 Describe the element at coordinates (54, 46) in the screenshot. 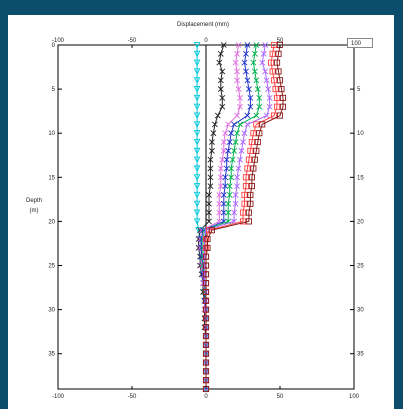

I see `y-tick-label-left: 0` at that location.